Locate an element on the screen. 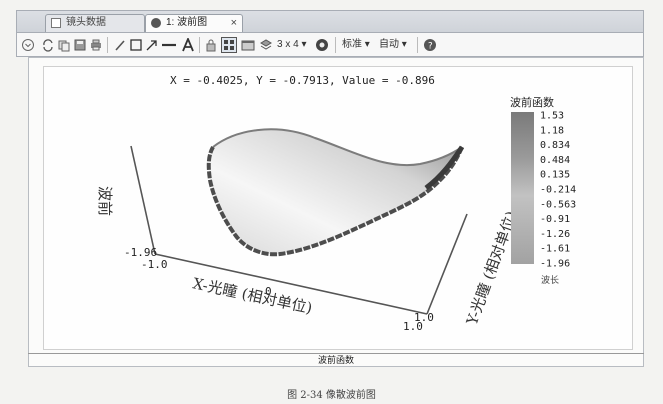  legend-tick-label: -1.96 is located at coordinates (555, 264).